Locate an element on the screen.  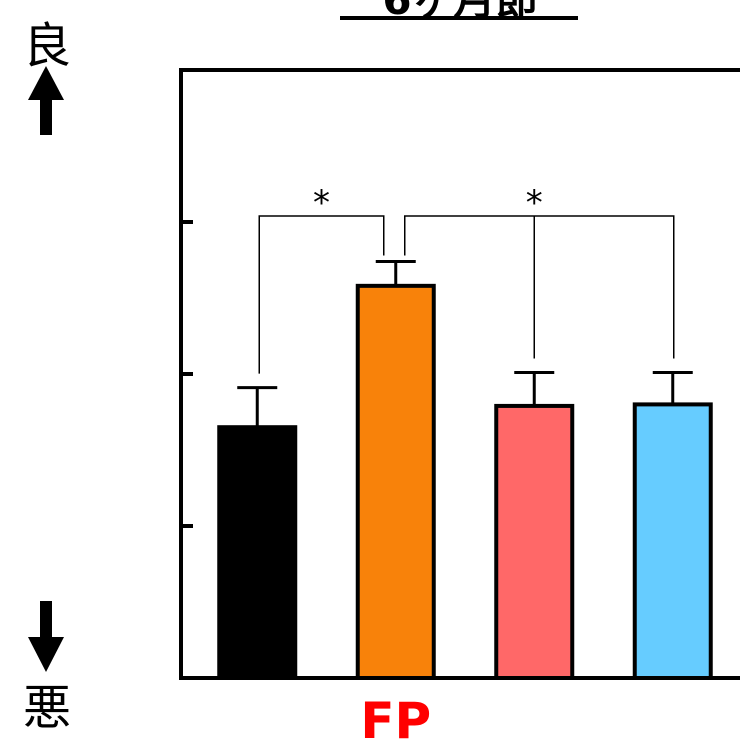
bad-label: 悪 is located at coordinates (47, 708).